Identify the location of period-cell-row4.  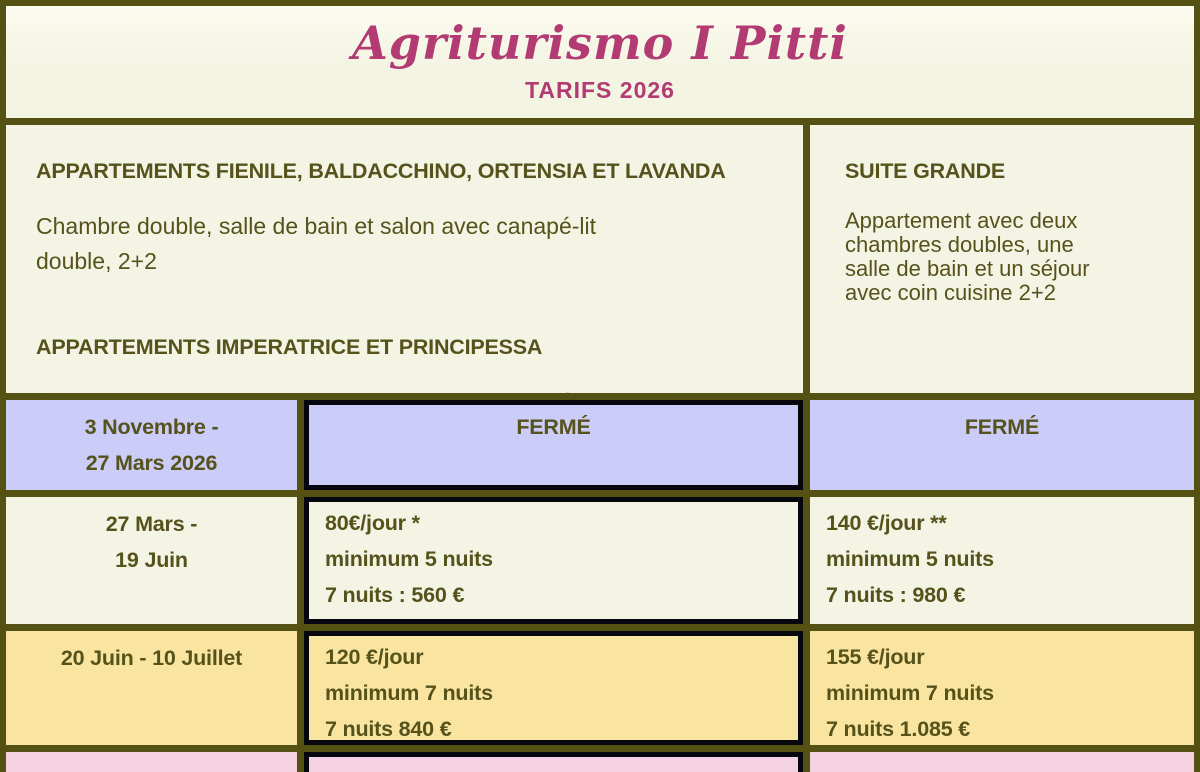
(151, 762).